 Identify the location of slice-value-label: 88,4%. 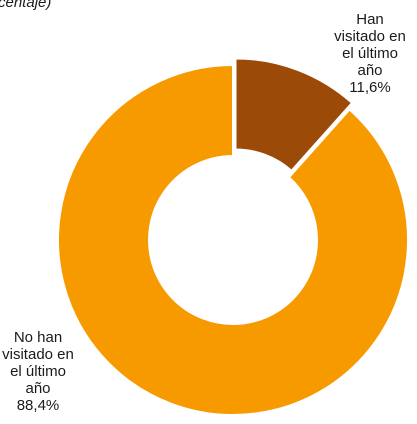
(38, 405).